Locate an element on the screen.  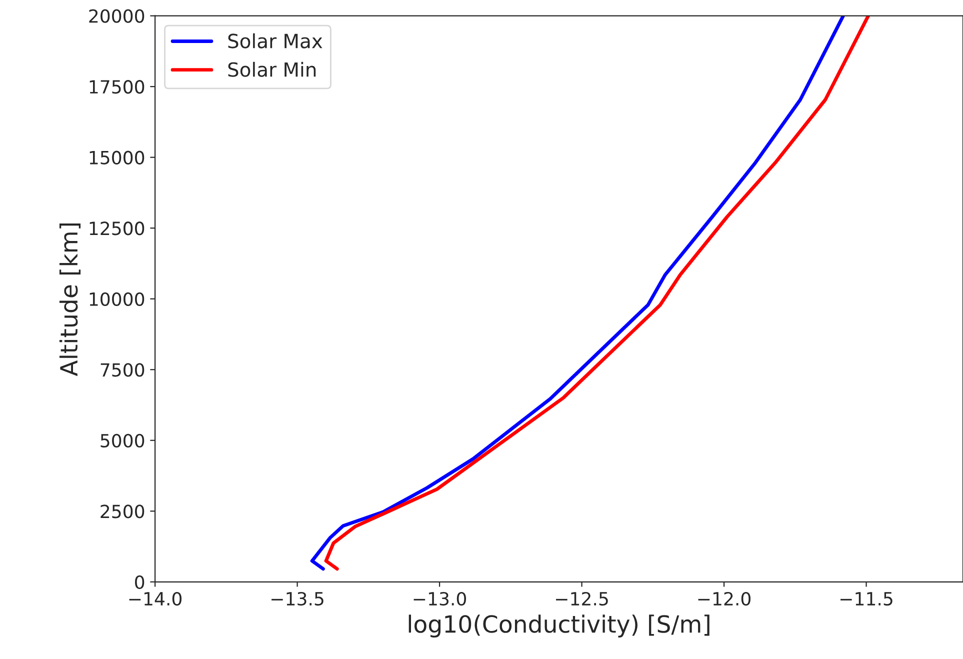
x-tick-label: −12.5 is located at coordinates (582, 599).